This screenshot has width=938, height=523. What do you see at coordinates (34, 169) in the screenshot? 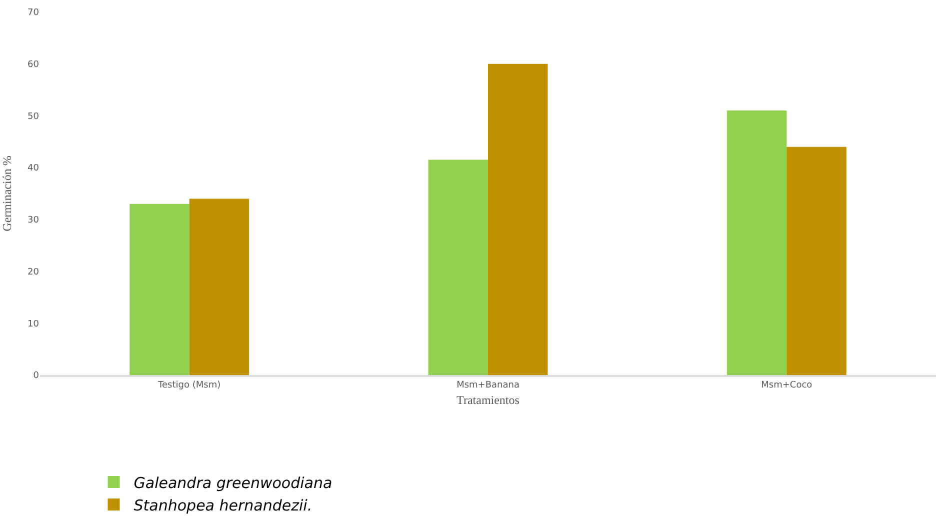
I see `y-tick-label: 40` at bounding box center [34, 169].